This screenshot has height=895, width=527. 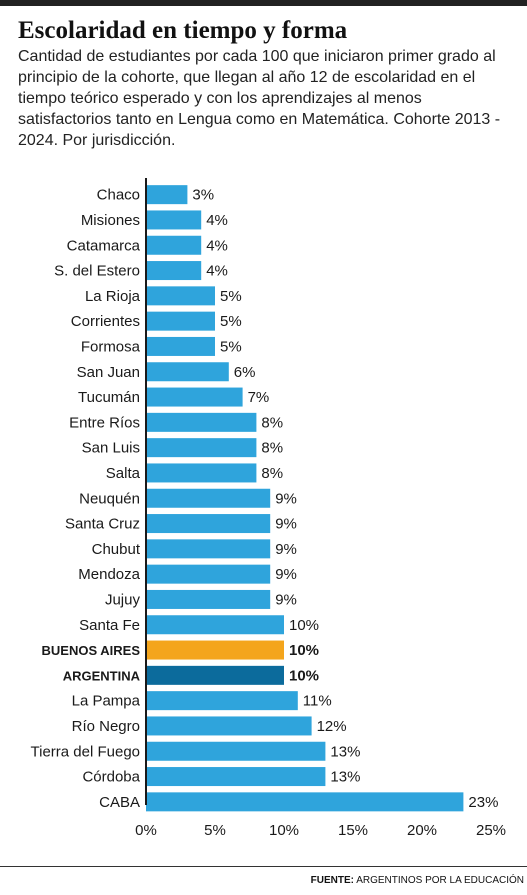 I want to click on category-label: Corrientes, so click(x=105, y=321).